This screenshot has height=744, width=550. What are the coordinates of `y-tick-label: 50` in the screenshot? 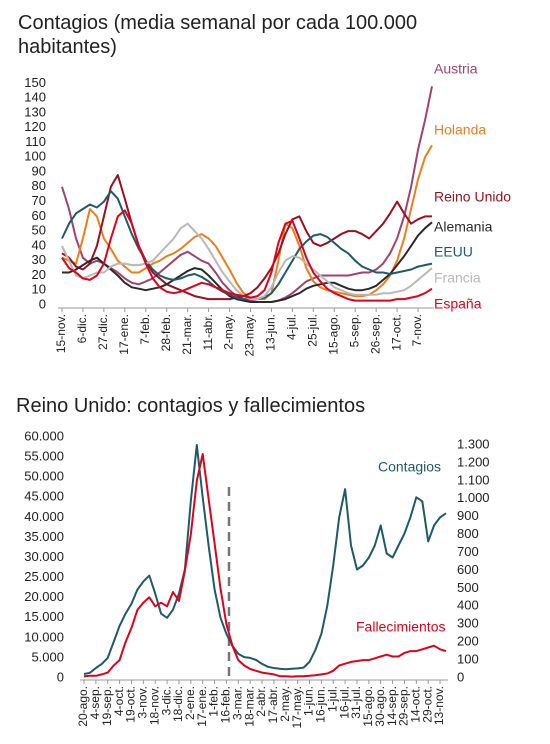 It's located at (39, 230).